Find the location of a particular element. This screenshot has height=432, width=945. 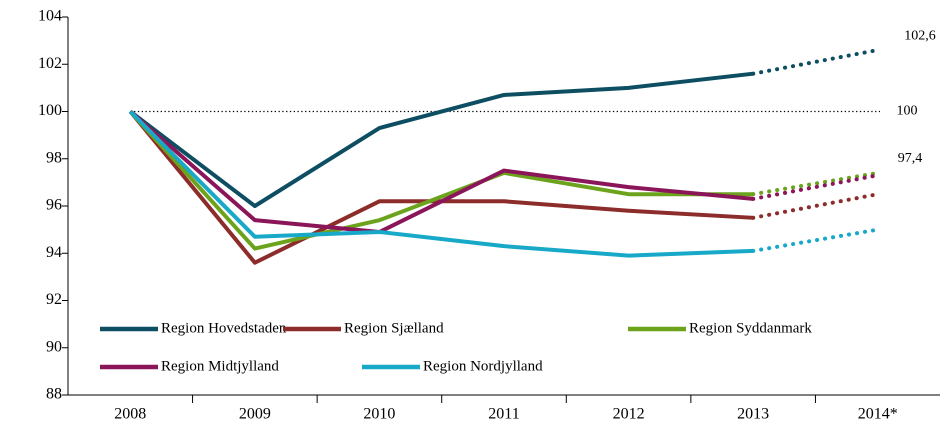

legend-label: Region Hovedstaden is located at coordinates (224, 328).